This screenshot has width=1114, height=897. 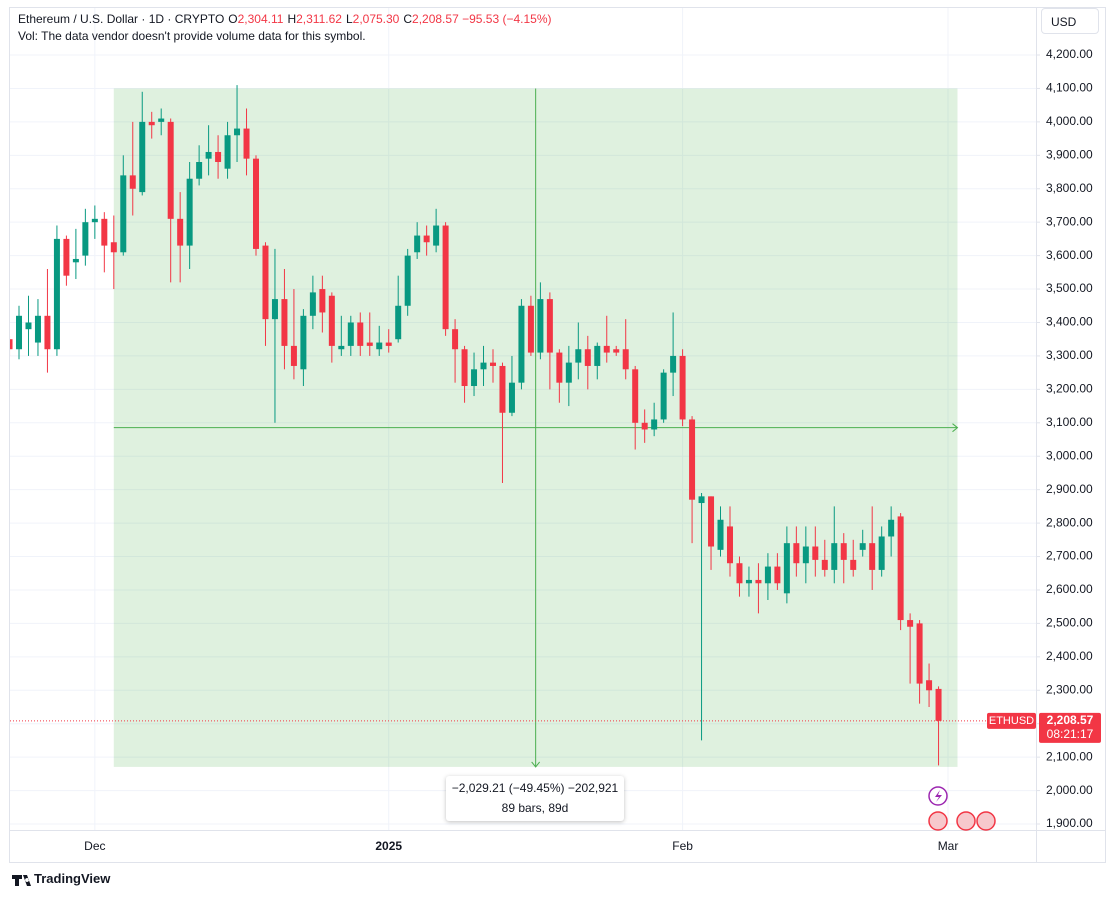 What do you see at coordinates (682, 846) in the screenshot?
I see `x-tick-label: Feb` at bounding box center [682, 846].